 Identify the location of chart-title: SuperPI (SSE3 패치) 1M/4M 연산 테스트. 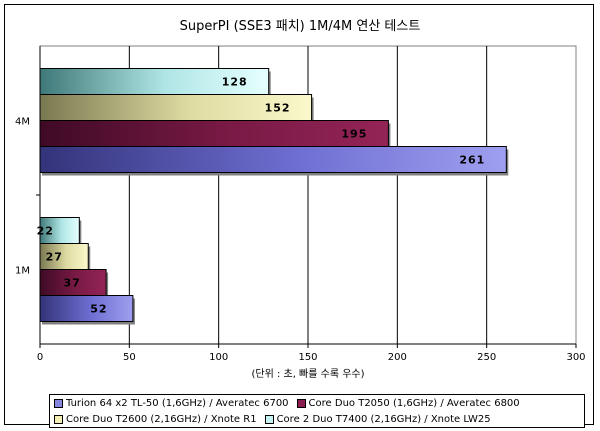
(300, 26).